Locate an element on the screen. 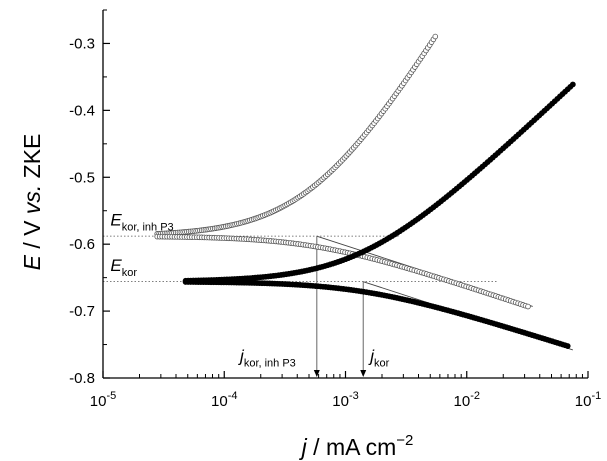 This screenshot has width=607, height=461. x-tick-label: 10⁻³ is located at coordinates (345, 400).